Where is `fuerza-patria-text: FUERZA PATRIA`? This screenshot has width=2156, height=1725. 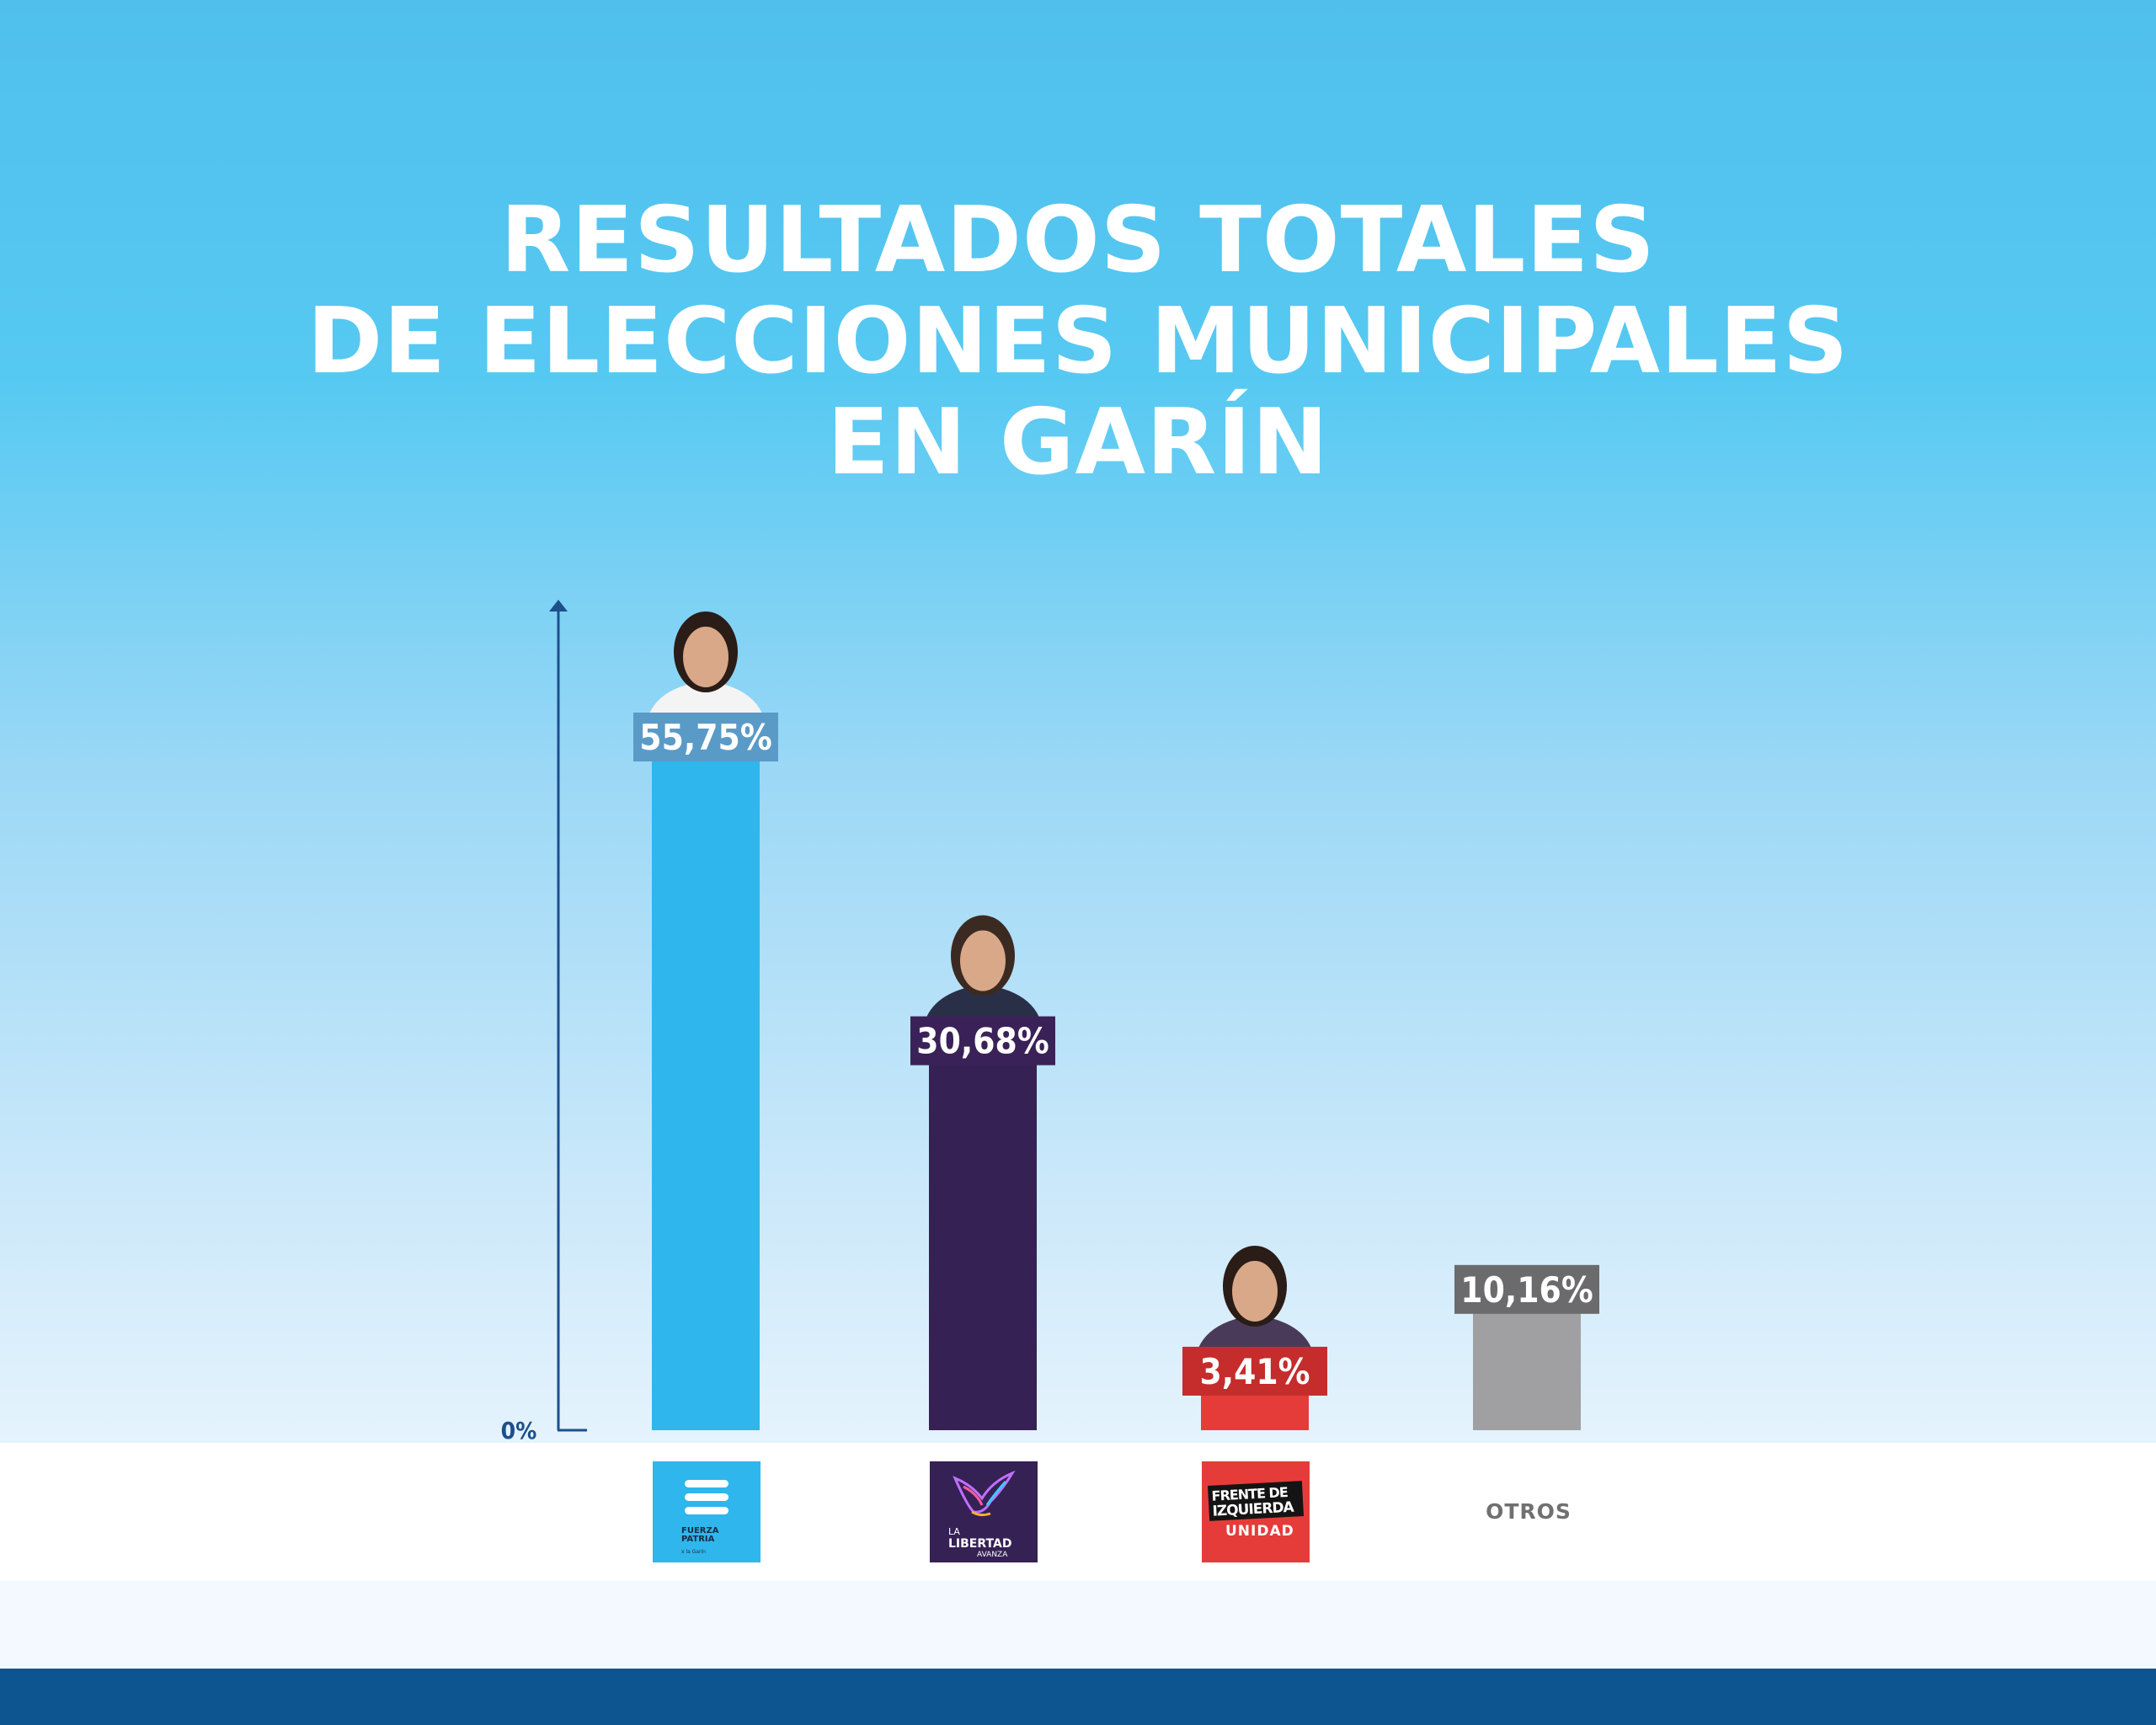
fuerza-patria-text: FUERZA PATRIA is located at coordinates (699, 1535).